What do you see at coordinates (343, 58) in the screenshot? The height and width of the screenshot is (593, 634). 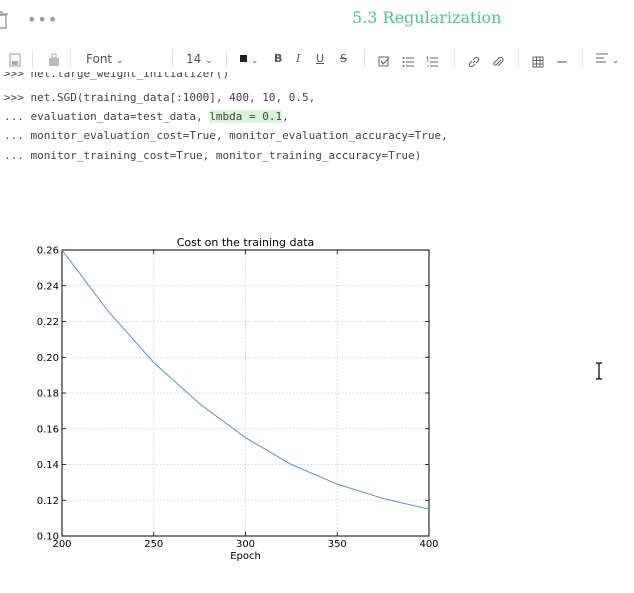 I see `strikethrough-button: S` at bounding box center [343, 58].